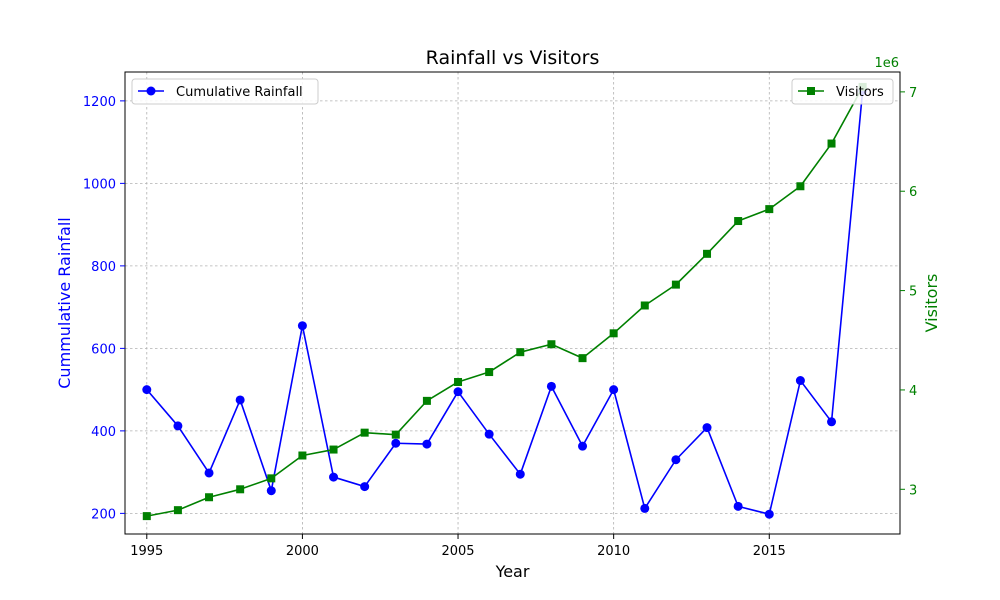 This screenshot has height=600, width=1000. I want to click on left-tick-label: 1000, so click(99, 184).